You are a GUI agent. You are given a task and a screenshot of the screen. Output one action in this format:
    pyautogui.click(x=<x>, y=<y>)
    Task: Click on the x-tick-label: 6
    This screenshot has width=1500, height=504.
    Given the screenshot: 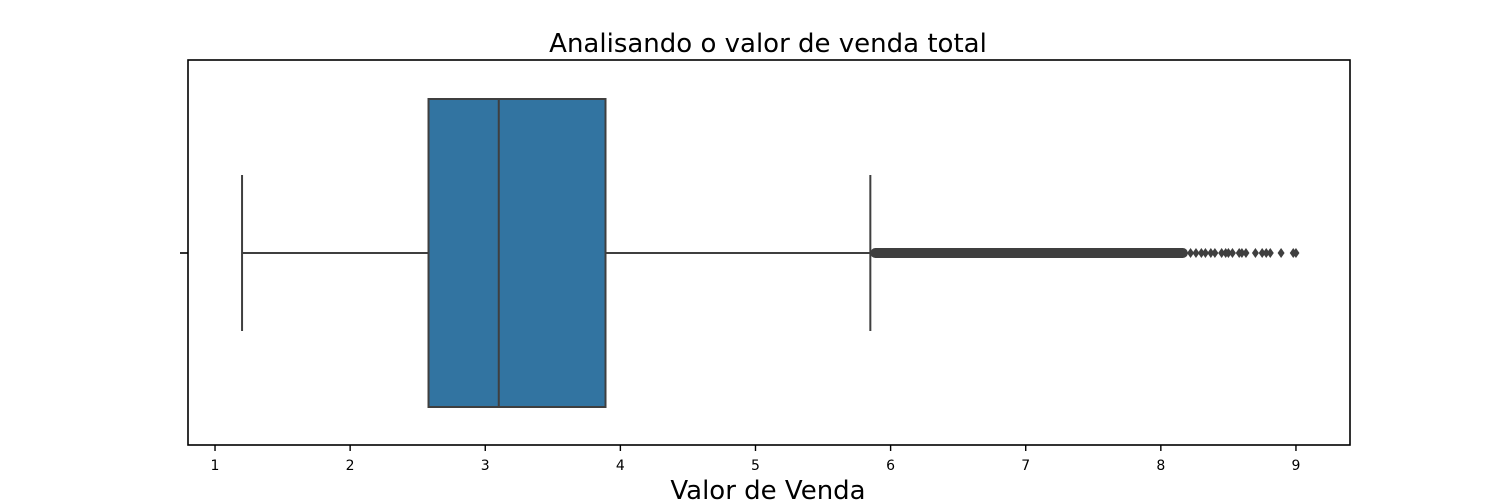 What is the action you would take?
    pyautogui.click(x=890, y=466)
    